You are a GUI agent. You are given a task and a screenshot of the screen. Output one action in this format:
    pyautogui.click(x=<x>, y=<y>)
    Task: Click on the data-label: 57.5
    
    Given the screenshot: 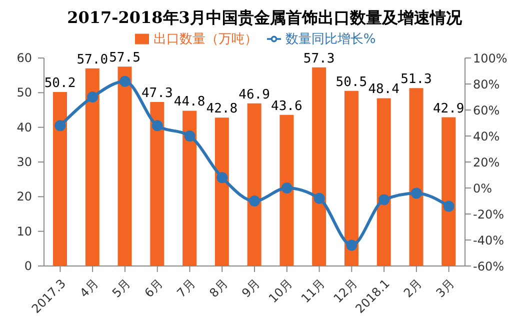 What is the action you would take?
    pyautogui.click(x=124, y=58)
    